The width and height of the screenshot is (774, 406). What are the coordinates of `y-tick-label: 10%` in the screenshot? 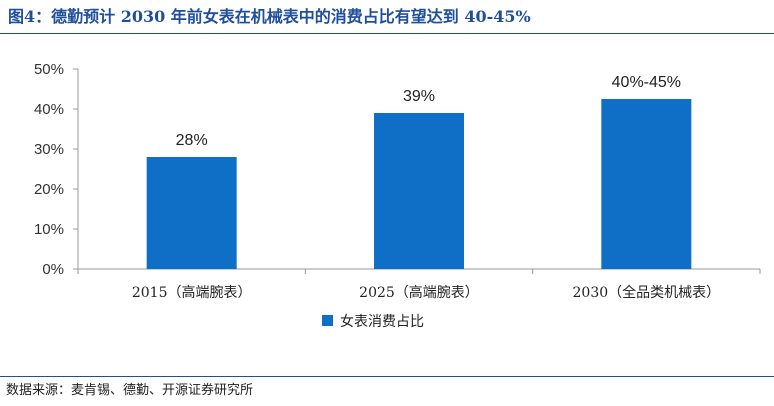 It's located at (49, 229).